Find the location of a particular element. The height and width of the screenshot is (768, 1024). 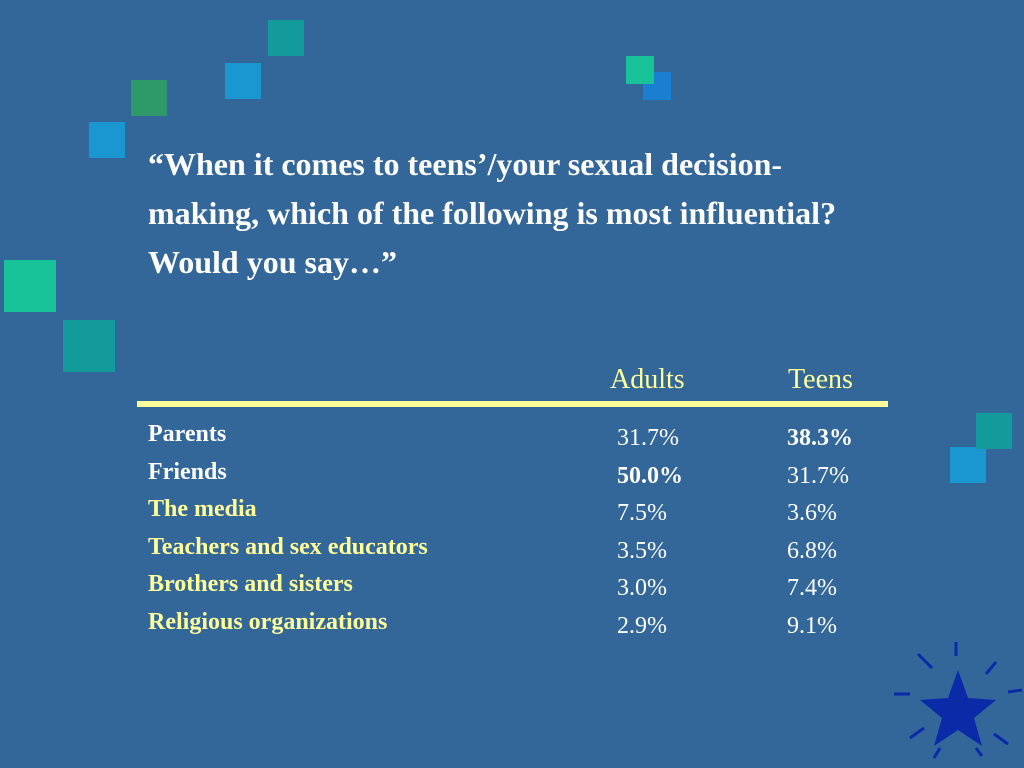

row-label: Friends is located at coordinates (187, 471).